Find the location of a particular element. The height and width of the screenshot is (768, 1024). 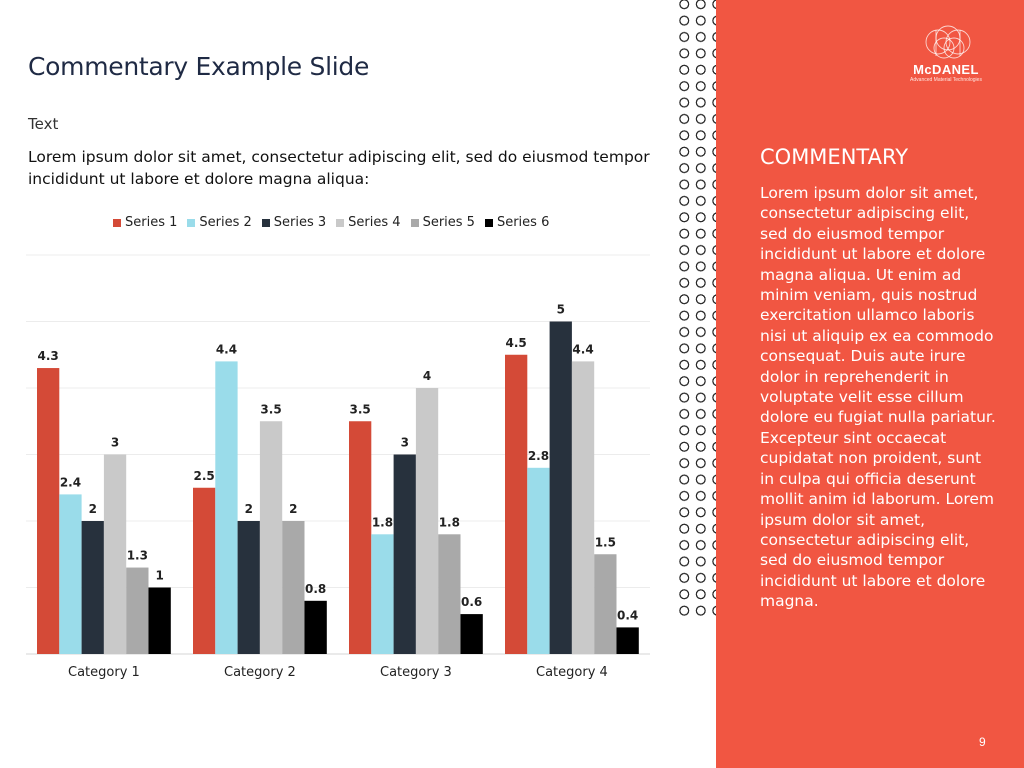

legend-item-series-4: Series 4 is located at coordinates (368, 222).